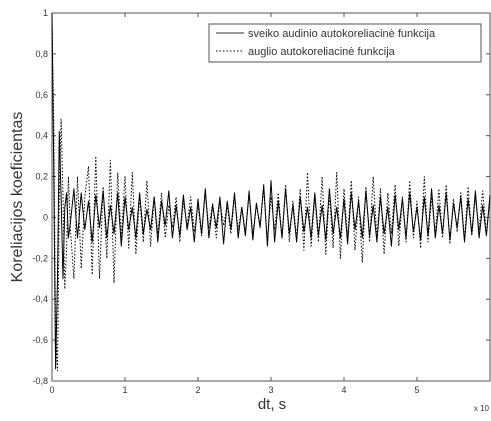 Image resolution: width=491 pixels, height=421 pixels. I want to click on legend-label-series-1: sveiko audinio autokoreliacinė funkcija, so click(342, 34).